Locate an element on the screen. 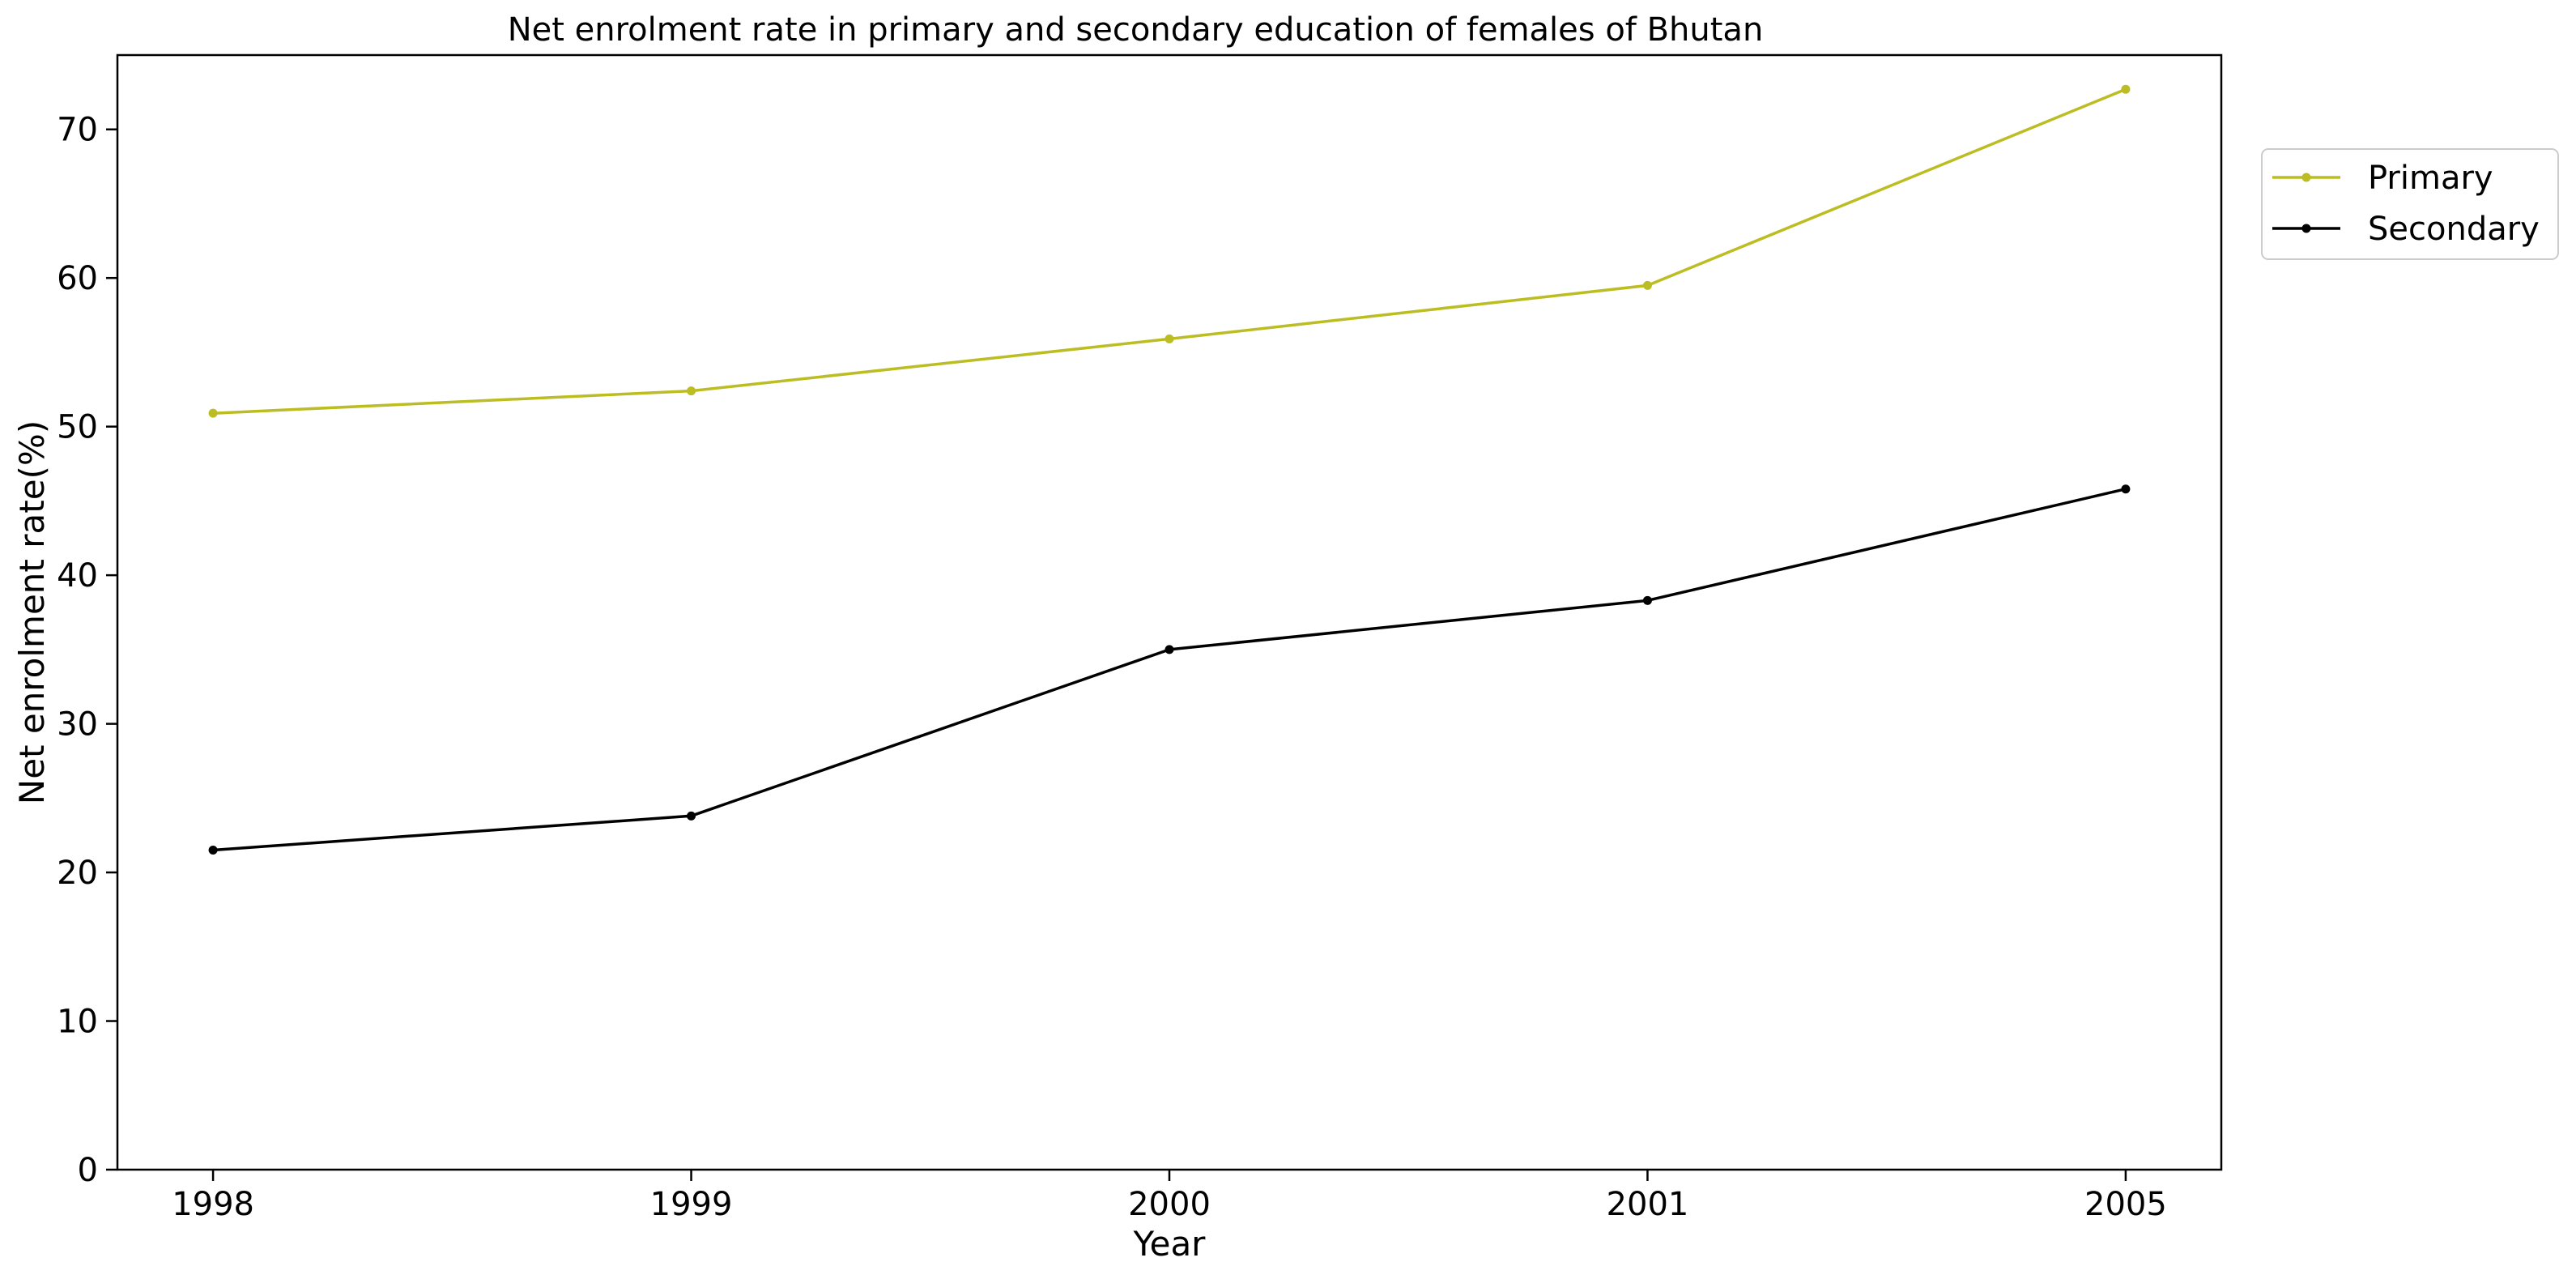 The height and width of the screenshot is (1279, 2576). legend-marker-primary is located at coordinates (2306, 177).